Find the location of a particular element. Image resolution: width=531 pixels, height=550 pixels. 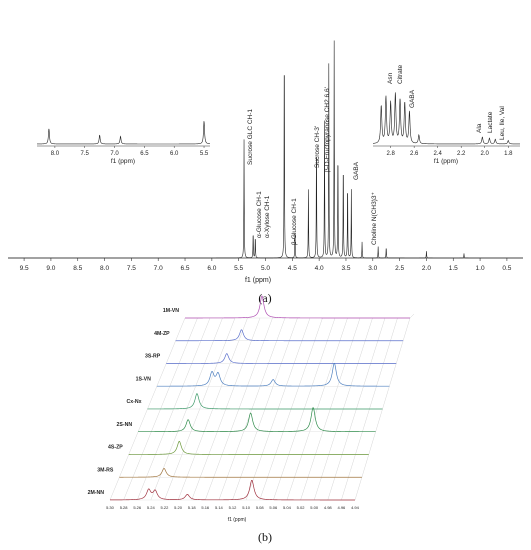

main-x-tick-label: 7.5 is located at coordinates (131, 268).